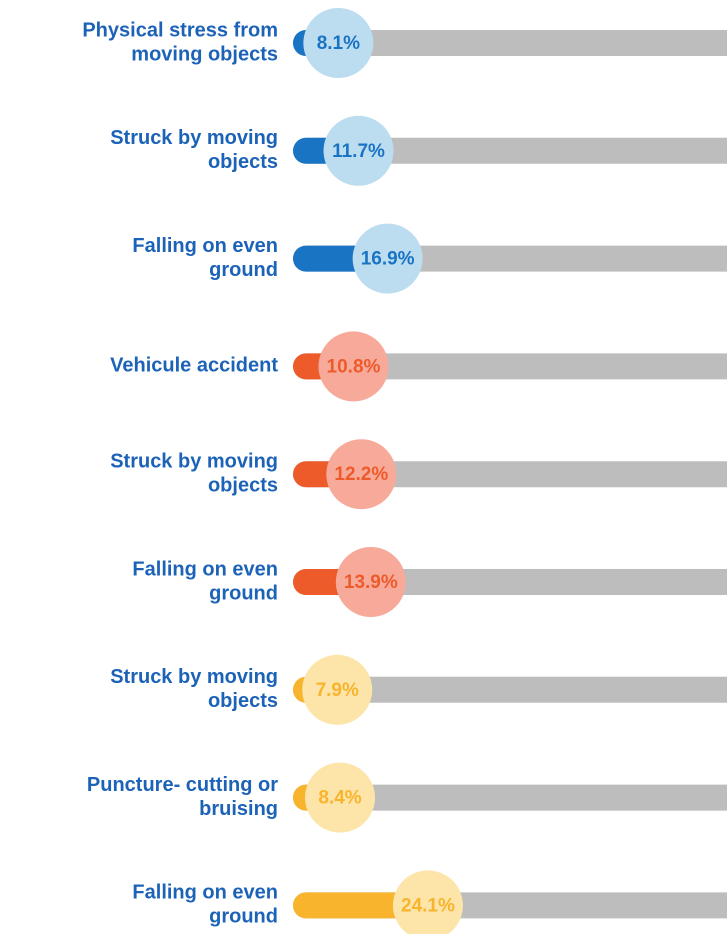  What do you see at coordinates (204, 54) in the screenshot?
I see `category-label: moving objects` at bounding box center [204, 54].